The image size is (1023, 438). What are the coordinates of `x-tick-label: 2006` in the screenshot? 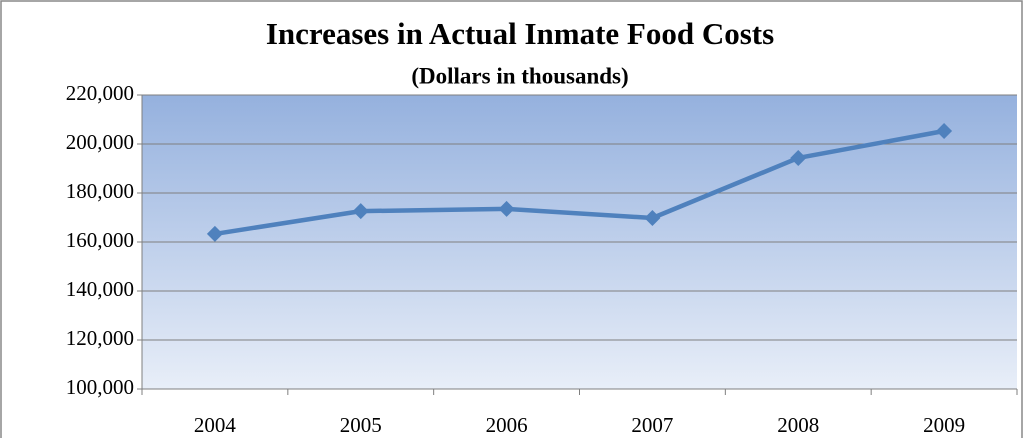 It's located at (507, 425).